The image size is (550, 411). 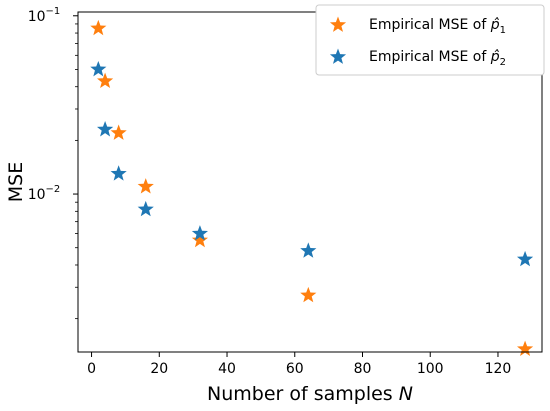 I want to click on x-tick-label: 20, so click(x=159, y=369).